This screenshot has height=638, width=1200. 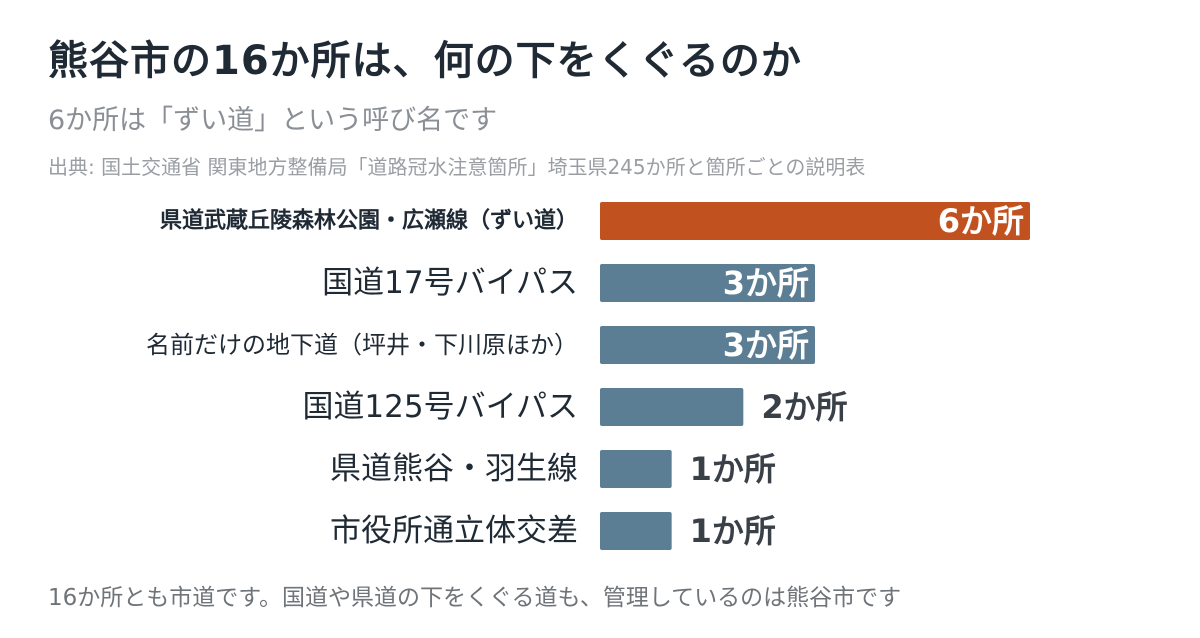 What do you see at coordinates (454, 531) in the screenshot?
I see `category-label: 市役所通立体交差` at bounding box center [454, 531].